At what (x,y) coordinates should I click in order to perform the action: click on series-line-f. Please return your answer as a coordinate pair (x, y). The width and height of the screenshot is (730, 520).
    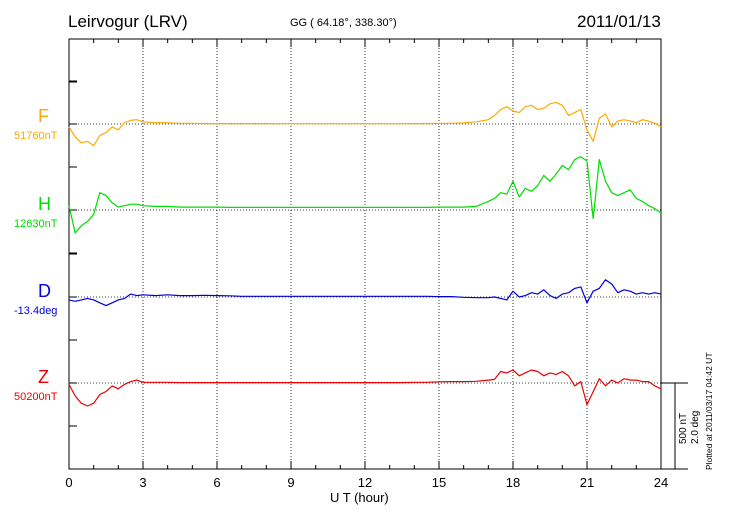
    Looking at the image, I should click on (365, 124).